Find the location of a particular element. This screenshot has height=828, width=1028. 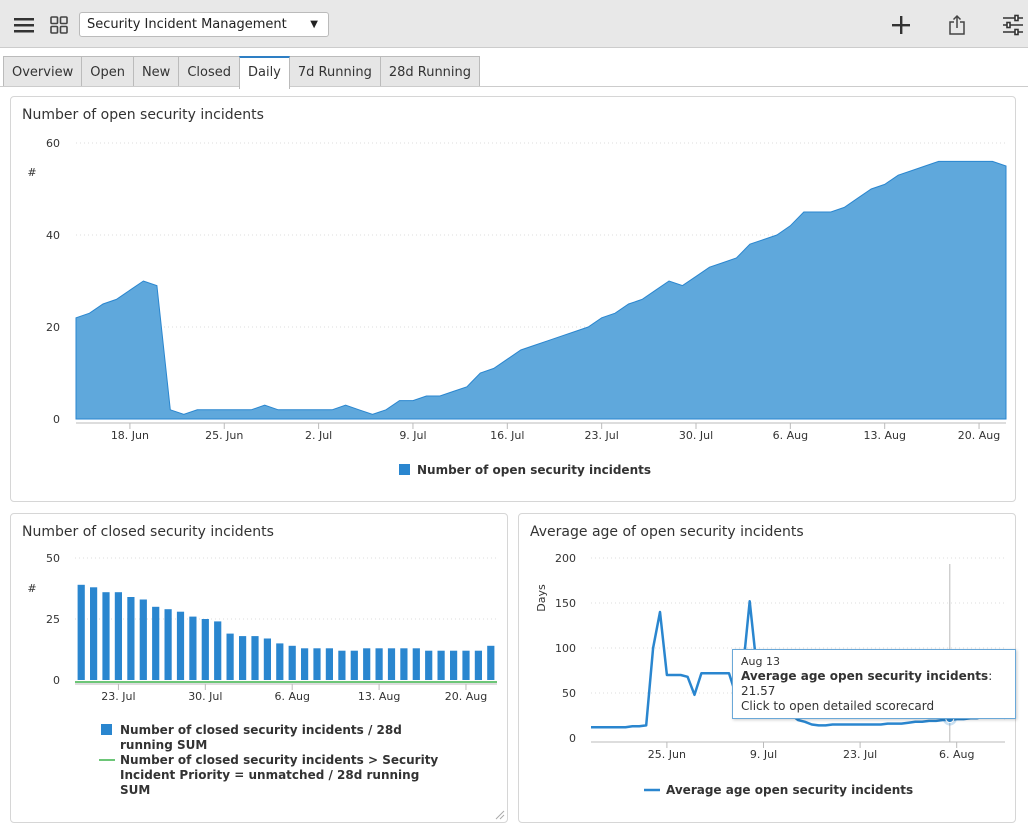

y-tick-label: 20 is located at coordinates (53, 327).